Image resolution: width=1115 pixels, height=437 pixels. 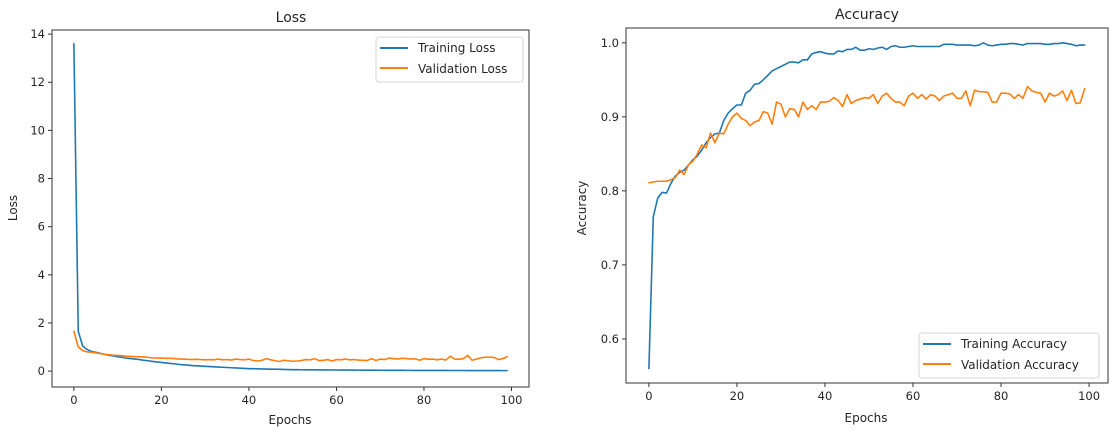 I want to click on loss-y-tick-label: 14, so click(x=37, y=34).